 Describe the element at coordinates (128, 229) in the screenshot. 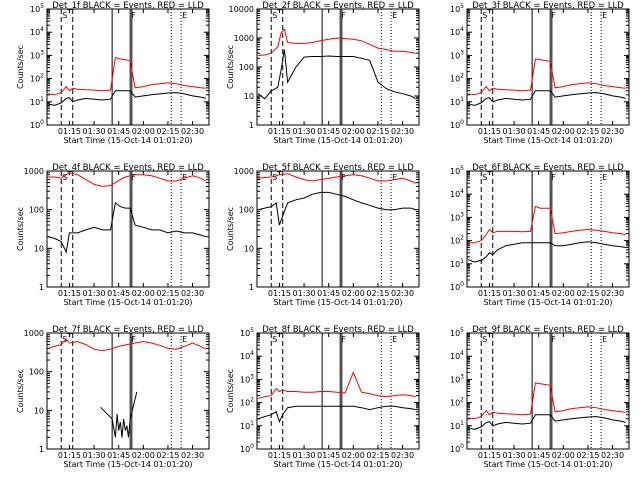

I see `plot-frame` at that location.